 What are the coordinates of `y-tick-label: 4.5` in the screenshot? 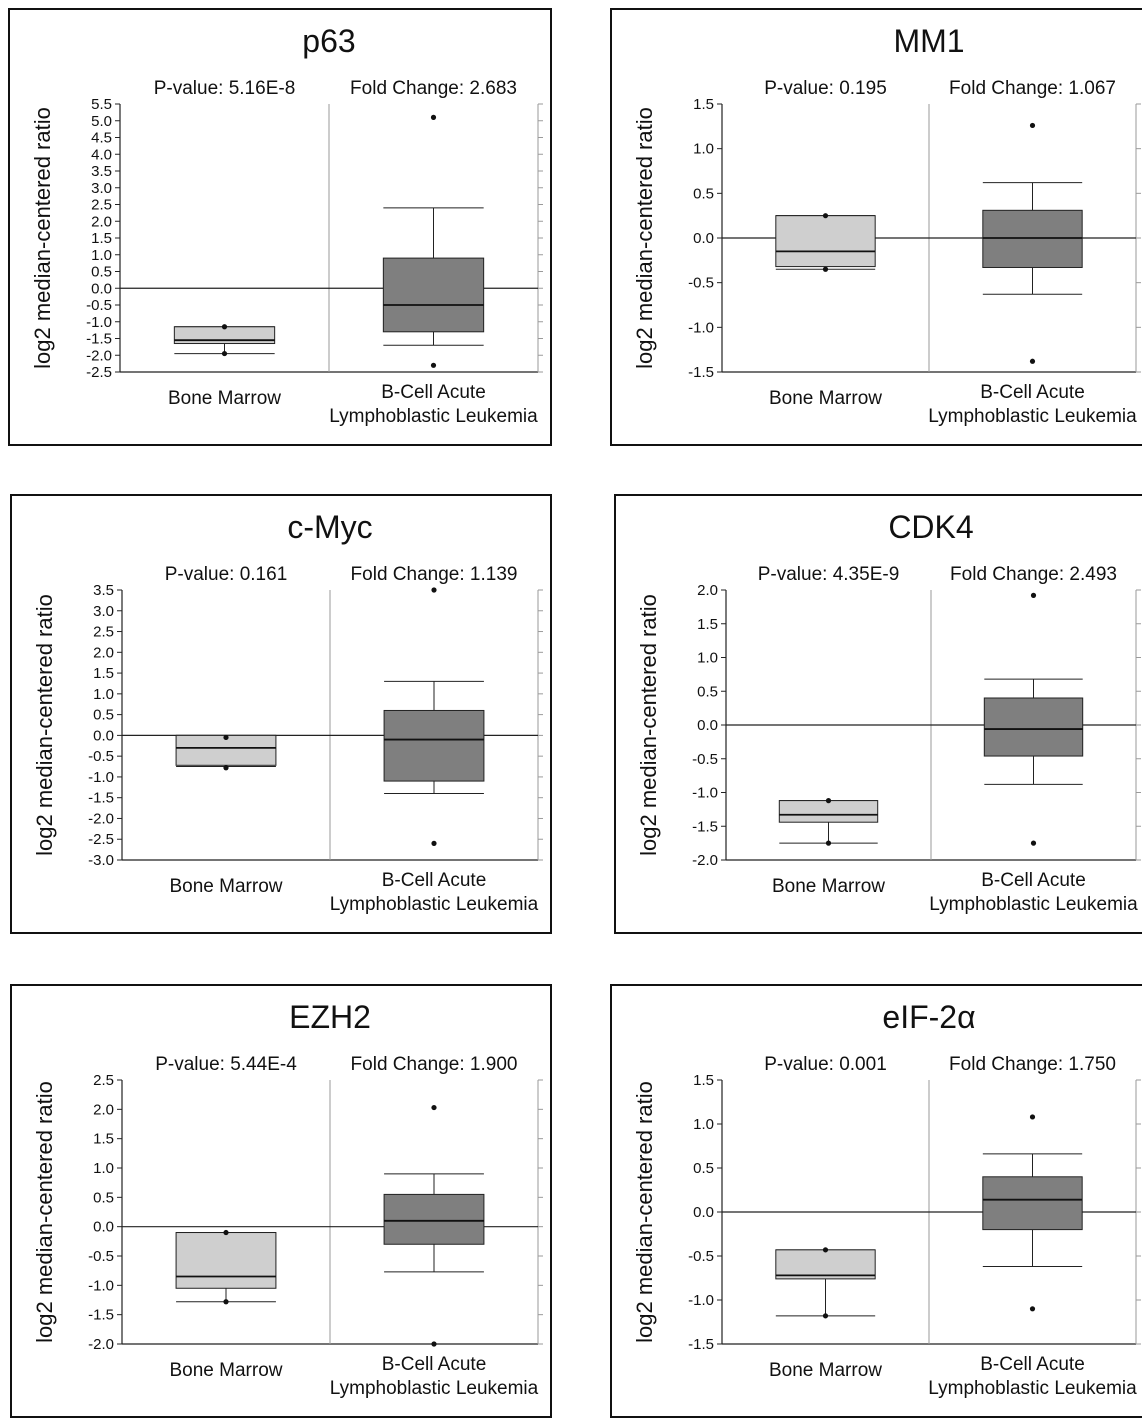 It's located at (101, 138).